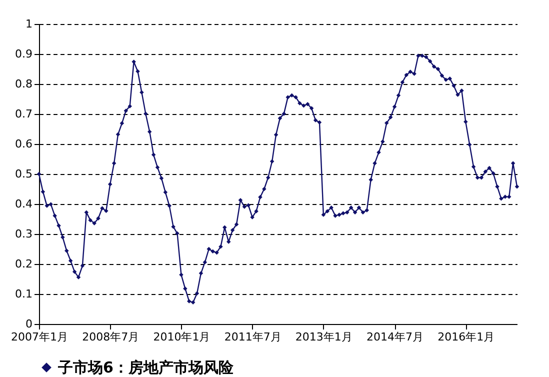 The image size is (549, 377). What do you see at coordinates (23, 234) in the screenshot?
I see `y-tick-label: 0.3` at bounding box center [23, 234].